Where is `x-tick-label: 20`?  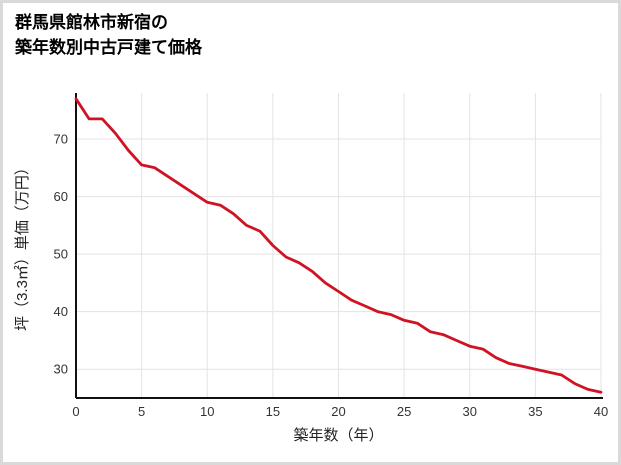
x-tick-label: 20 is located at coordinates (338, 411).